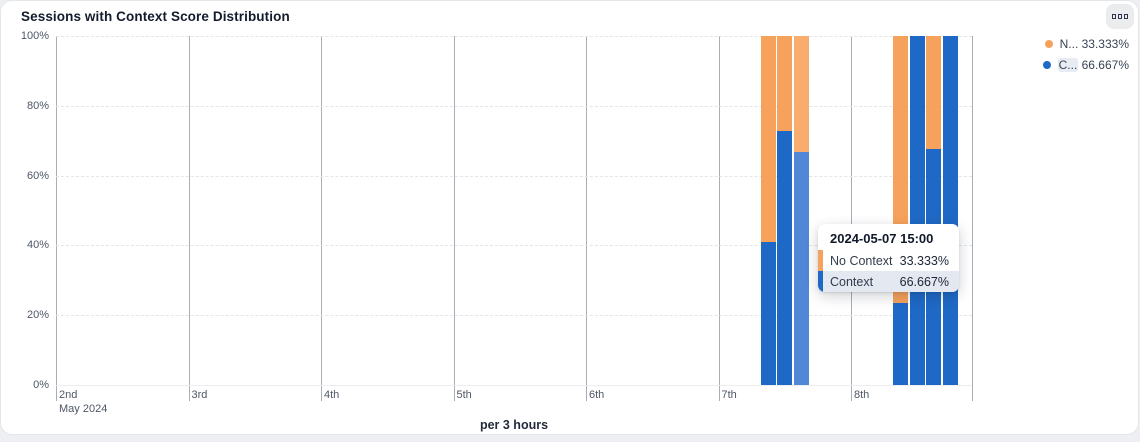  What do you see at coordinates (514, 425) in the screenshot?
I see `x-axis-caption: per 3 hours` at bounding box center [514, 425].